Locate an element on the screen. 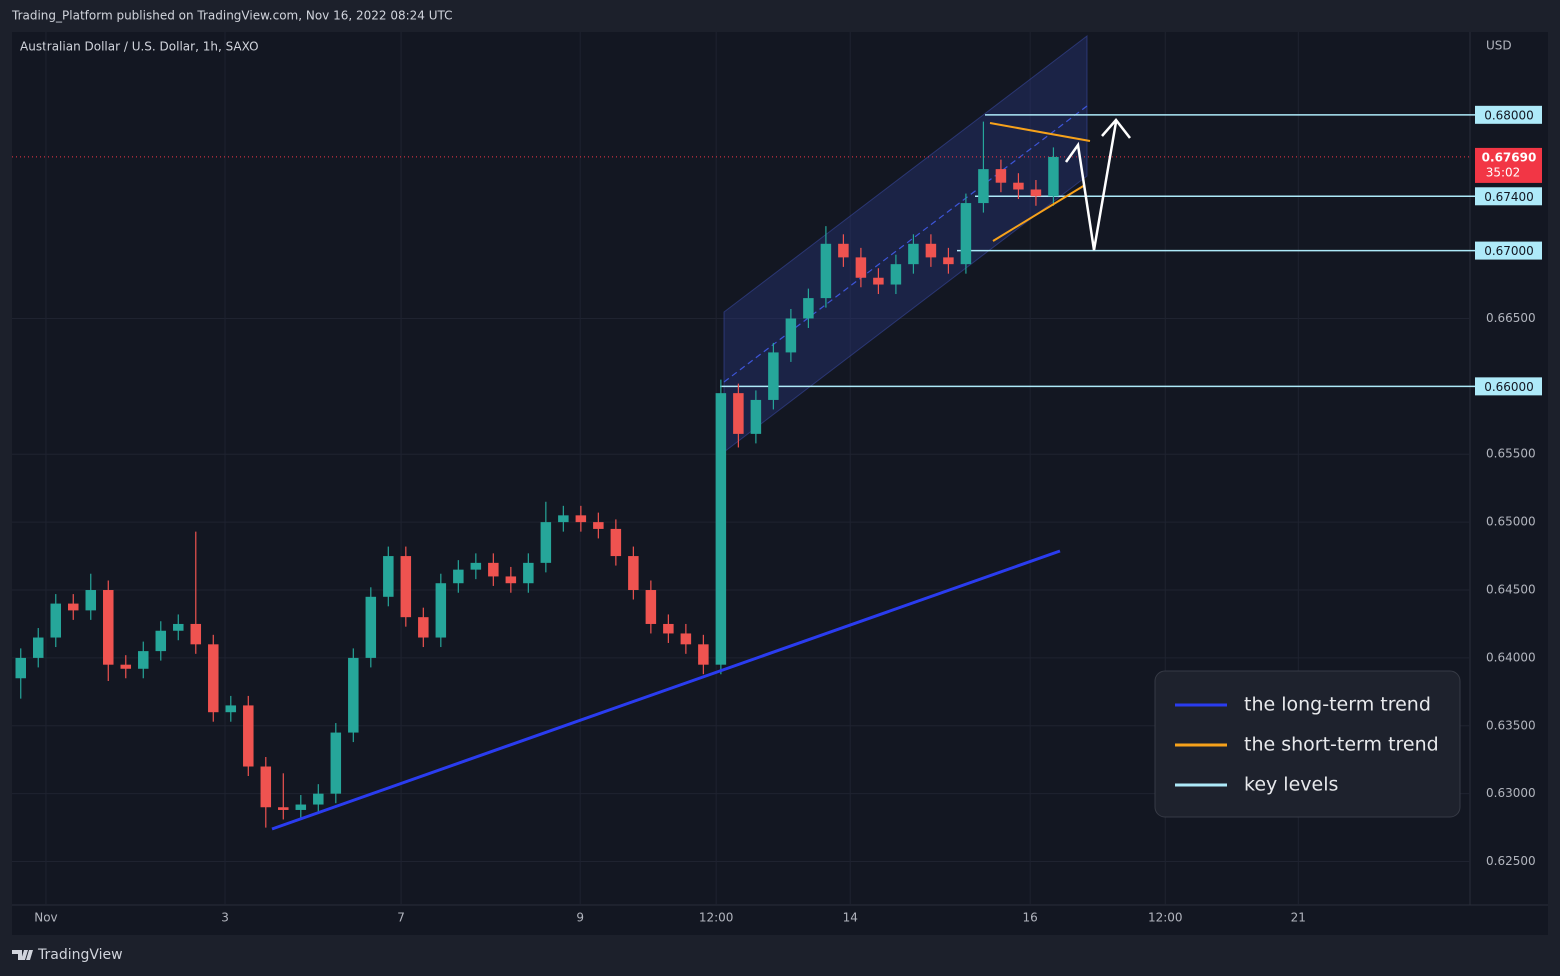  key-level-label: 0.66000 is located at coordinates (1509, 387).